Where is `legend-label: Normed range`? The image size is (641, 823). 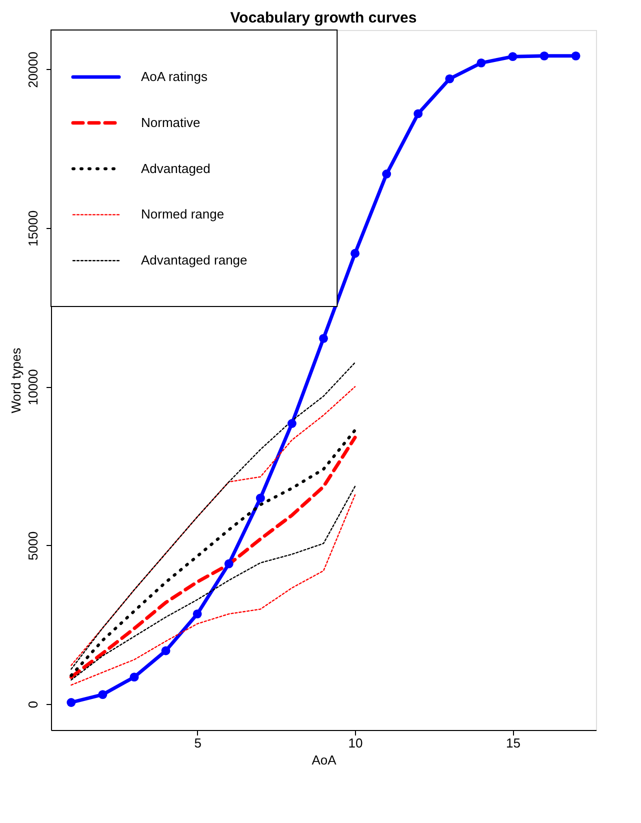 legend-label: Normed range is located at coordinates (182, 214).